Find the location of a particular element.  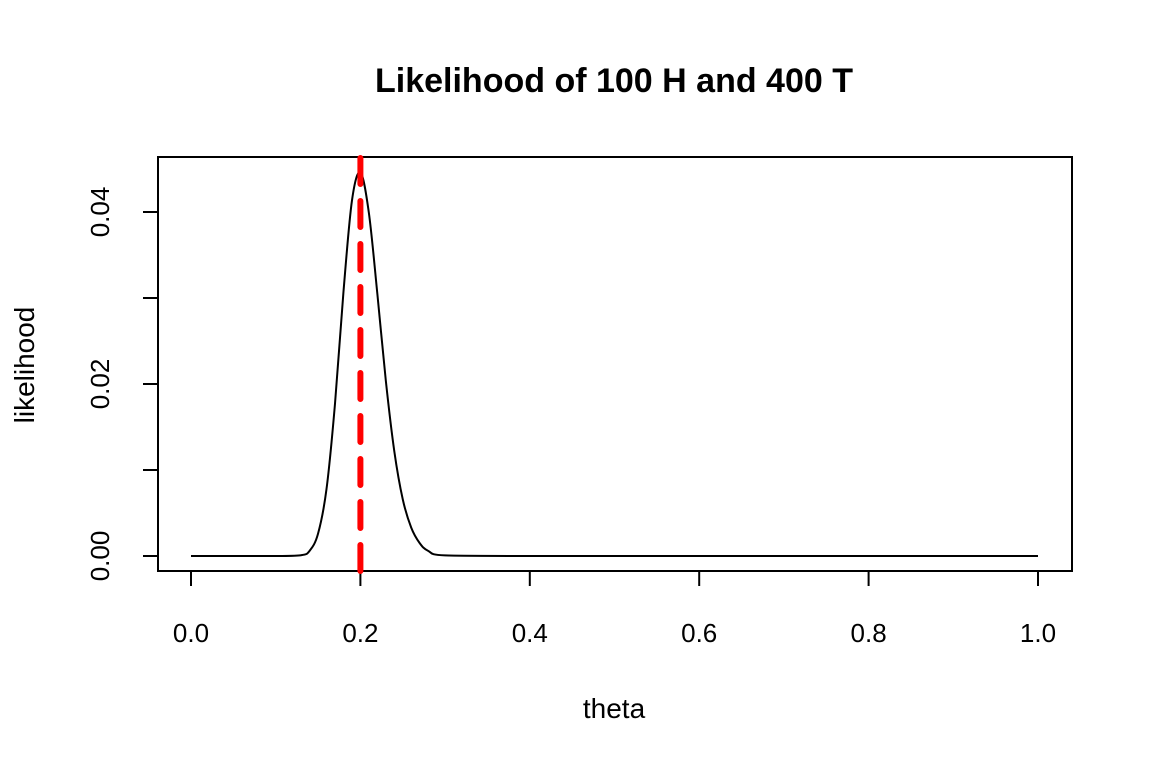

chart-title: Likelihood of 100 H and 400 T is located at coordinates (614, 81).